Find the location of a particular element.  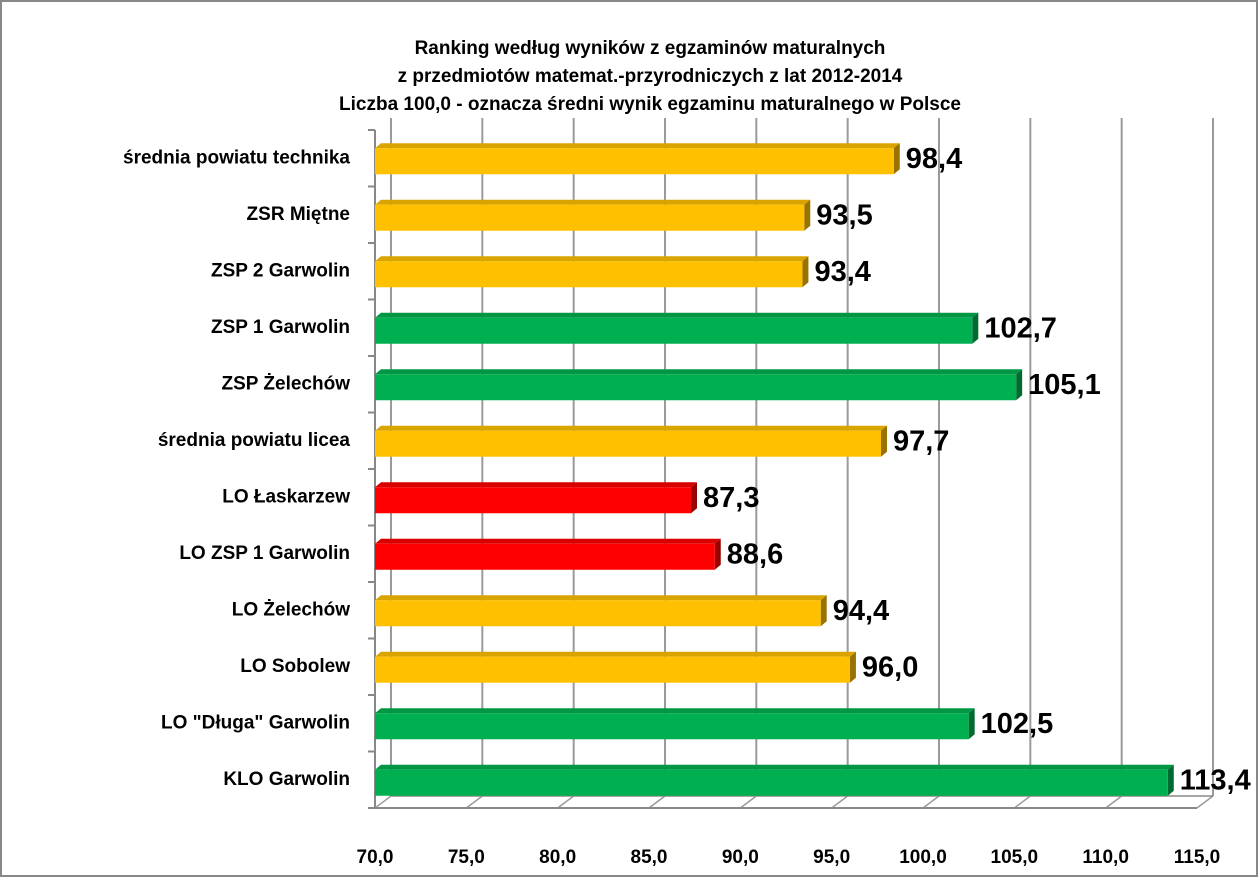

value-label: 102,7 is located at coordinates (1020, 328).